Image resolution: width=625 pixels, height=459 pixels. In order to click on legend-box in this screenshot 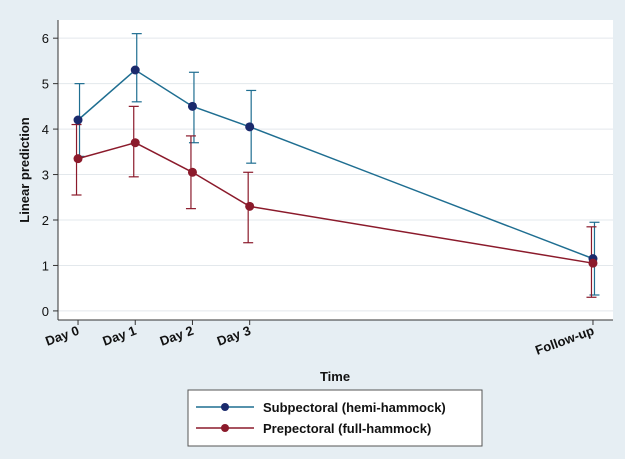, I will do `click(335, 418)`.